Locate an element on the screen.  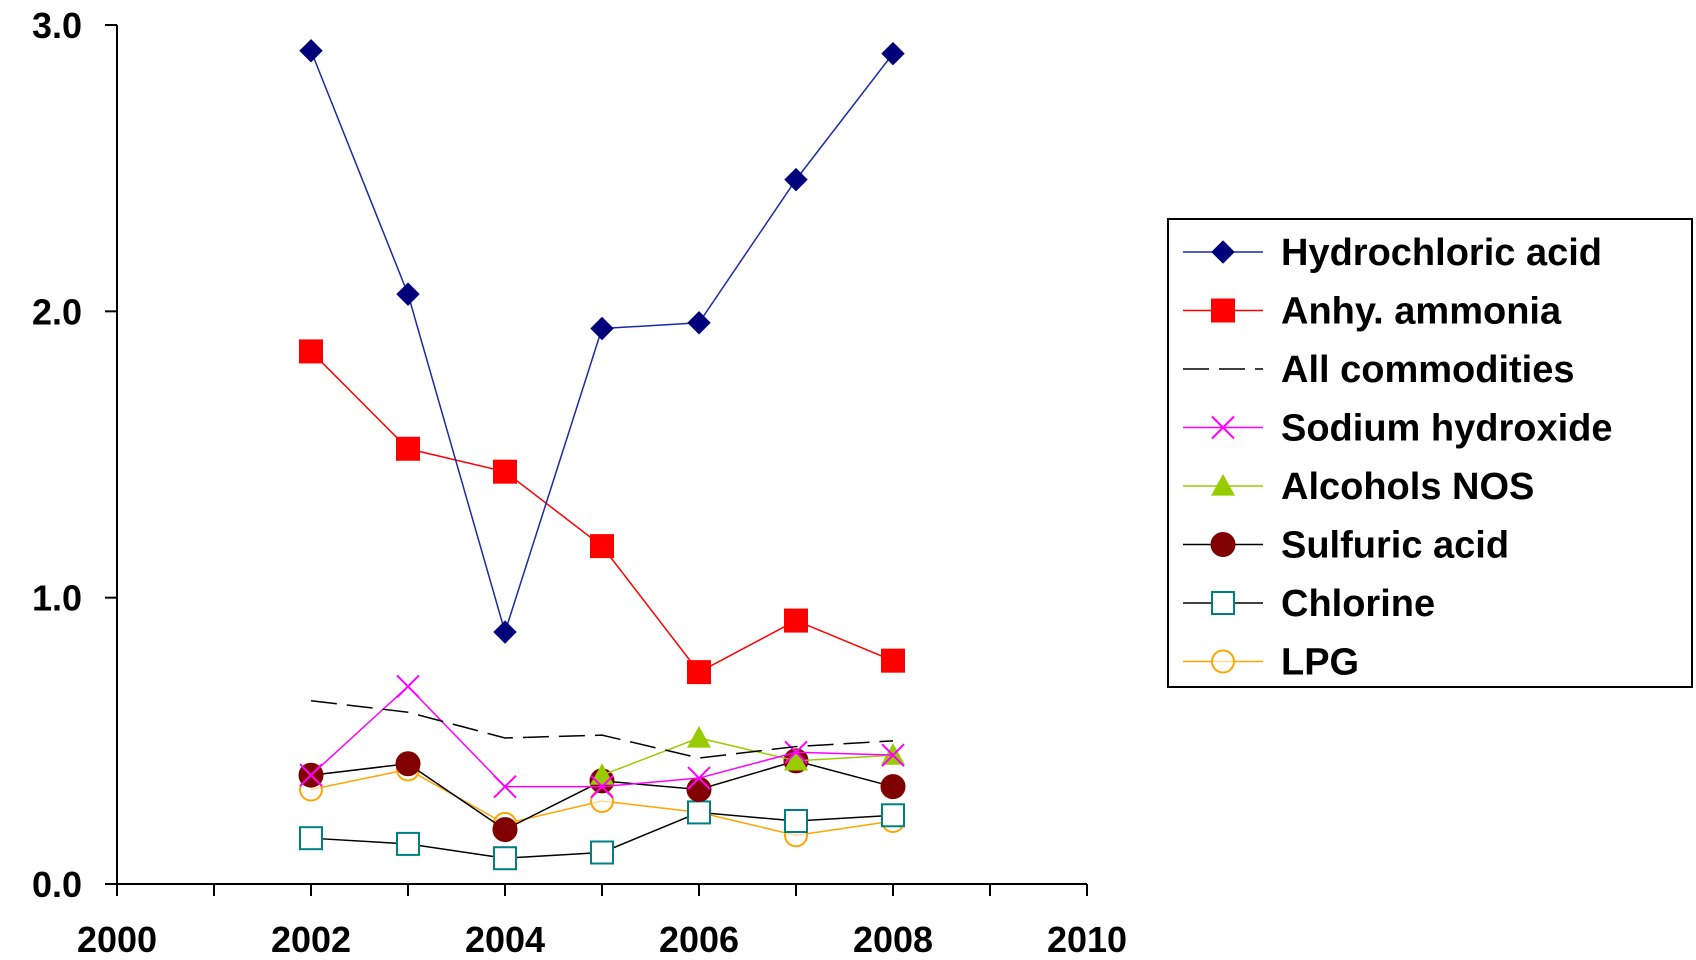
y-tick-label: 3.0 is located at coordinates (57, 25).